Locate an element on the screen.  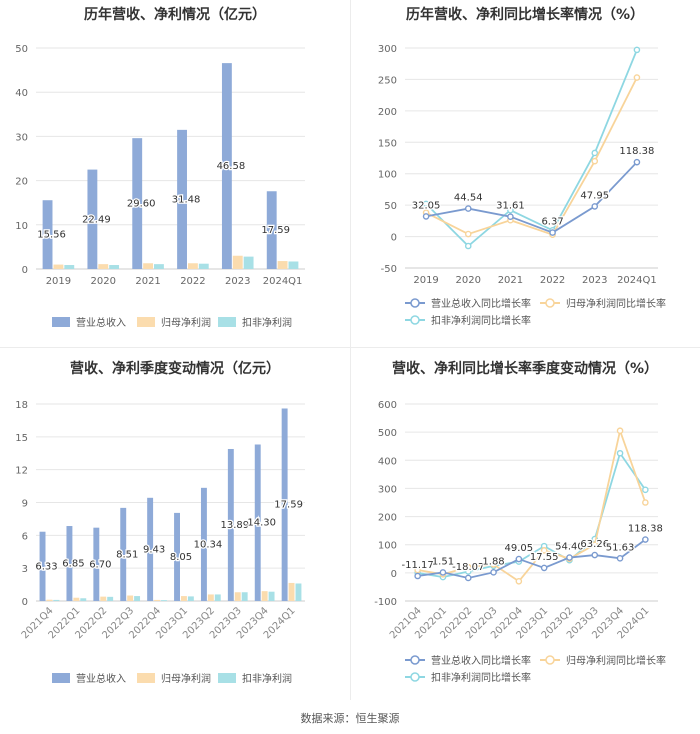
legend-label: 营业总收入 is located at coordinates (101, 678).